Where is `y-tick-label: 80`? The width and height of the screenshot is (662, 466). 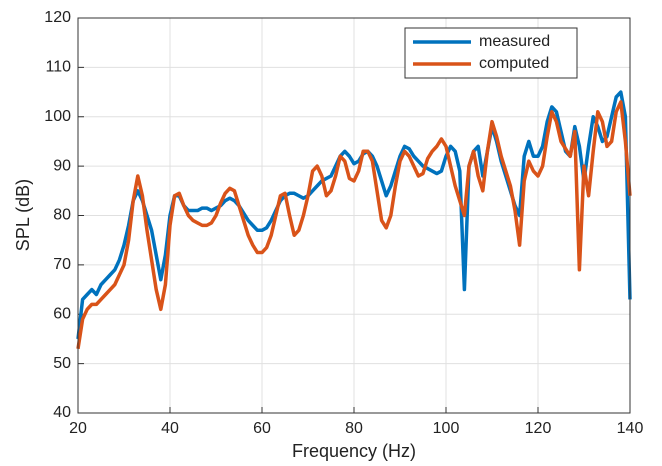
y-tick-label: 80 is located at coordinates (62, 215).